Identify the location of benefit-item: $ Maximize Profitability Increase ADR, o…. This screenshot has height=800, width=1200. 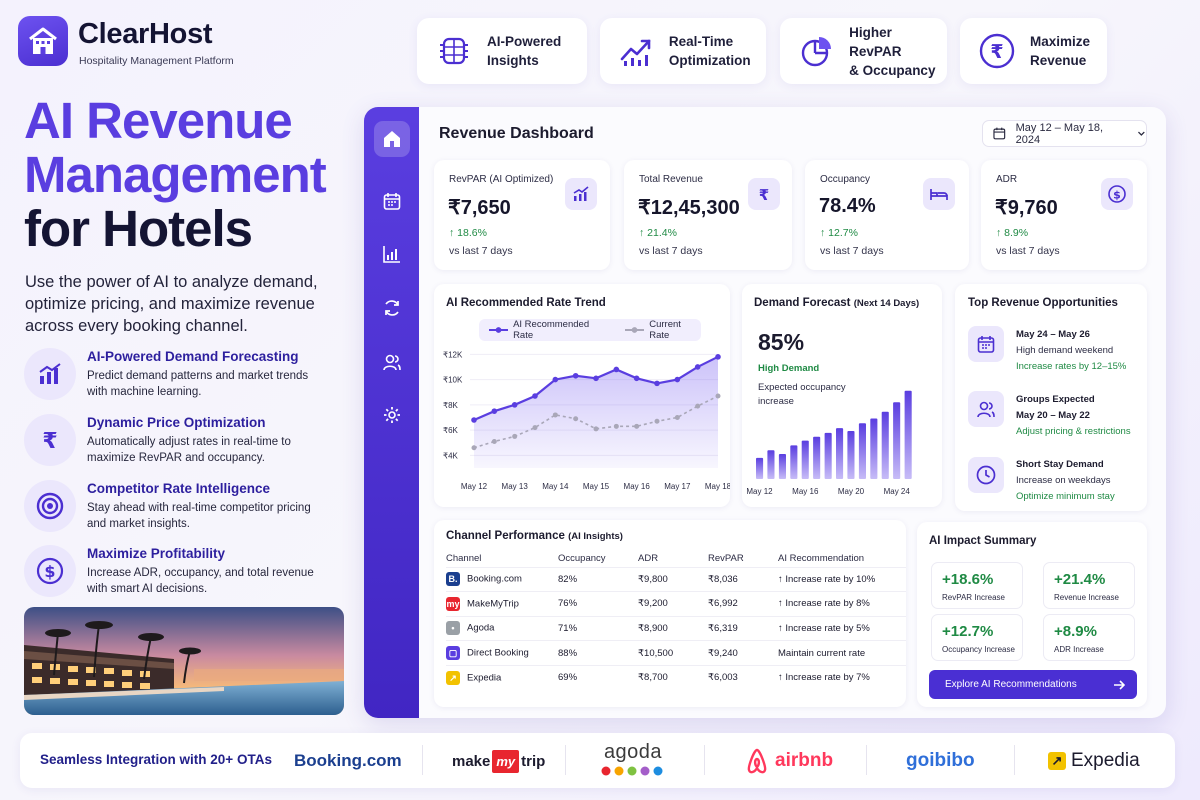
(184, 575).